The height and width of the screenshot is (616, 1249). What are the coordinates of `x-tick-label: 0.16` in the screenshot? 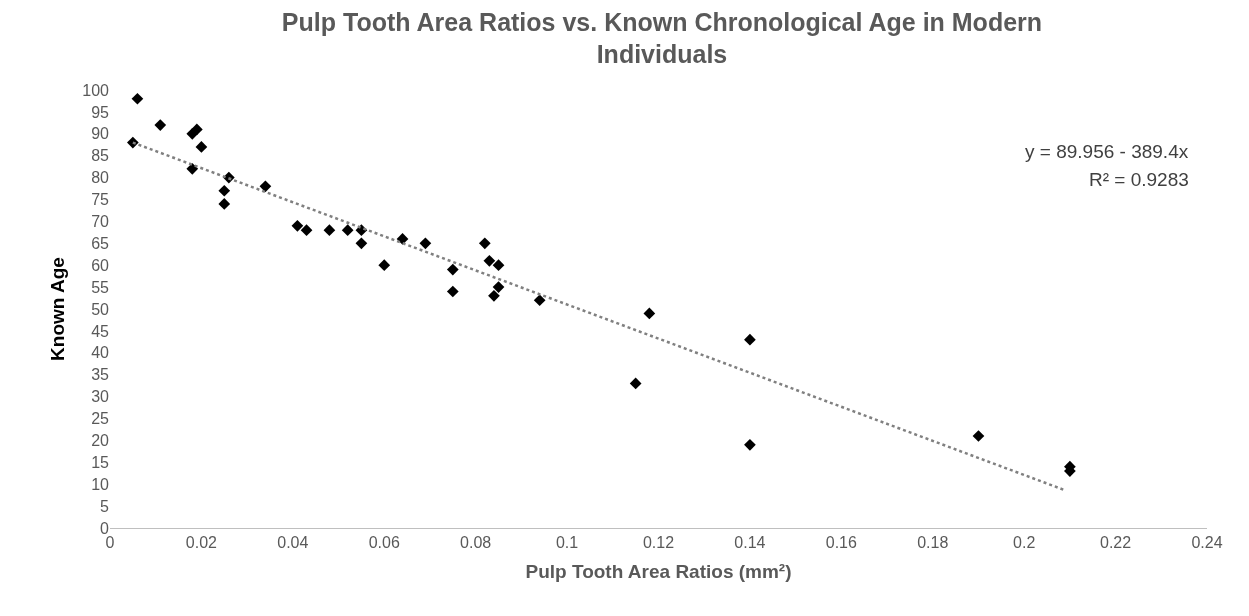 It's located at (841, 543).